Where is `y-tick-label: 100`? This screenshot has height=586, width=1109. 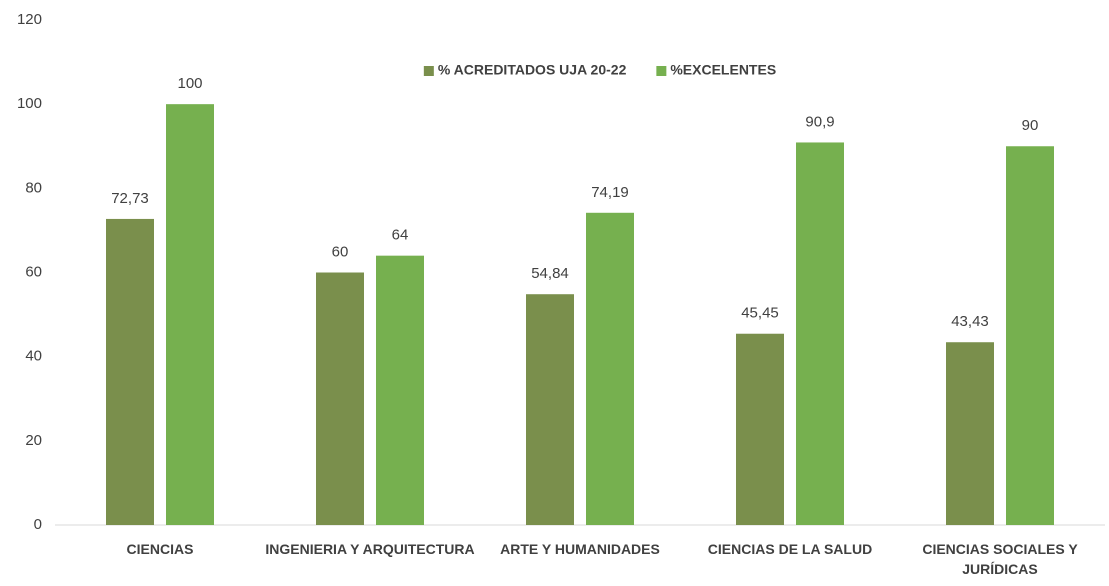
y-tick-label: 100 is located at coordinates (29, 103).